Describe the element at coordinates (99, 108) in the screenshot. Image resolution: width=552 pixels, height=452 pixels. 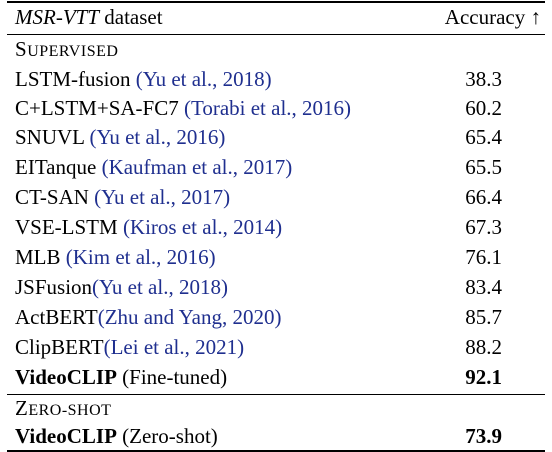
I see `method-name: C+LSTM+SA-FC7` at that location.